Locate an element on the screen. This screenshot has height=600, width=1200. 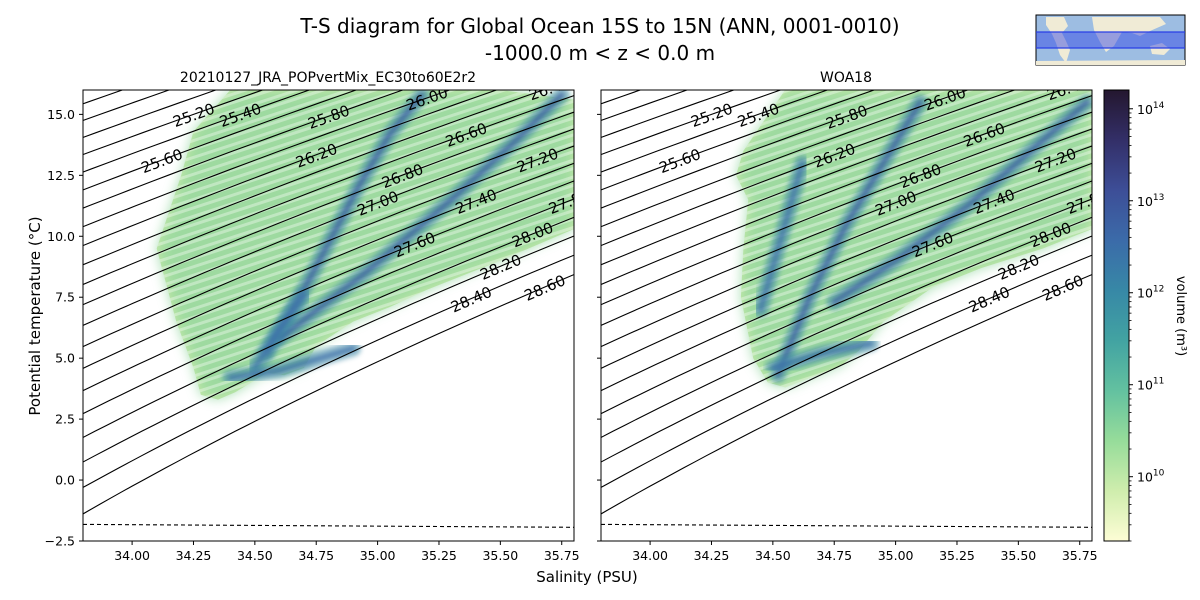
colorbar-tick-label: 1010 is located at coordinates (1151, 477).